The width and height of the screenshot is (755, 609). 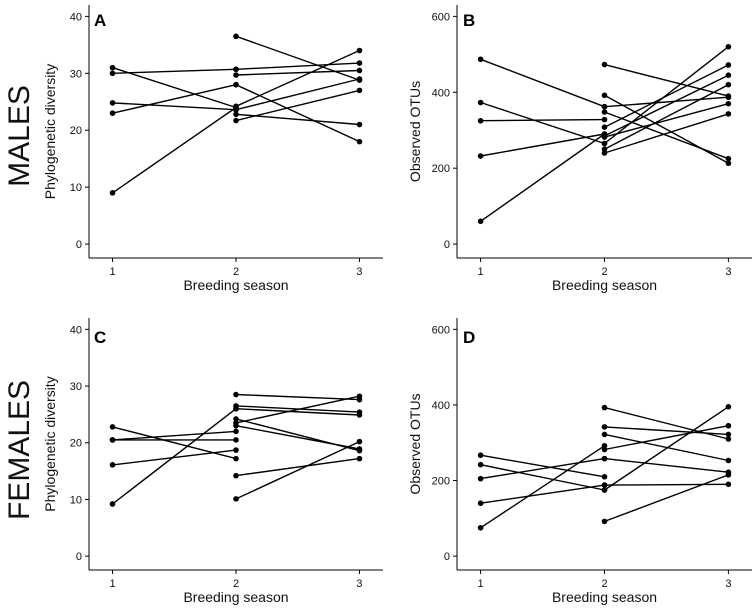 I want to click on y-tick-label: 400, so click(x=441, y=93).